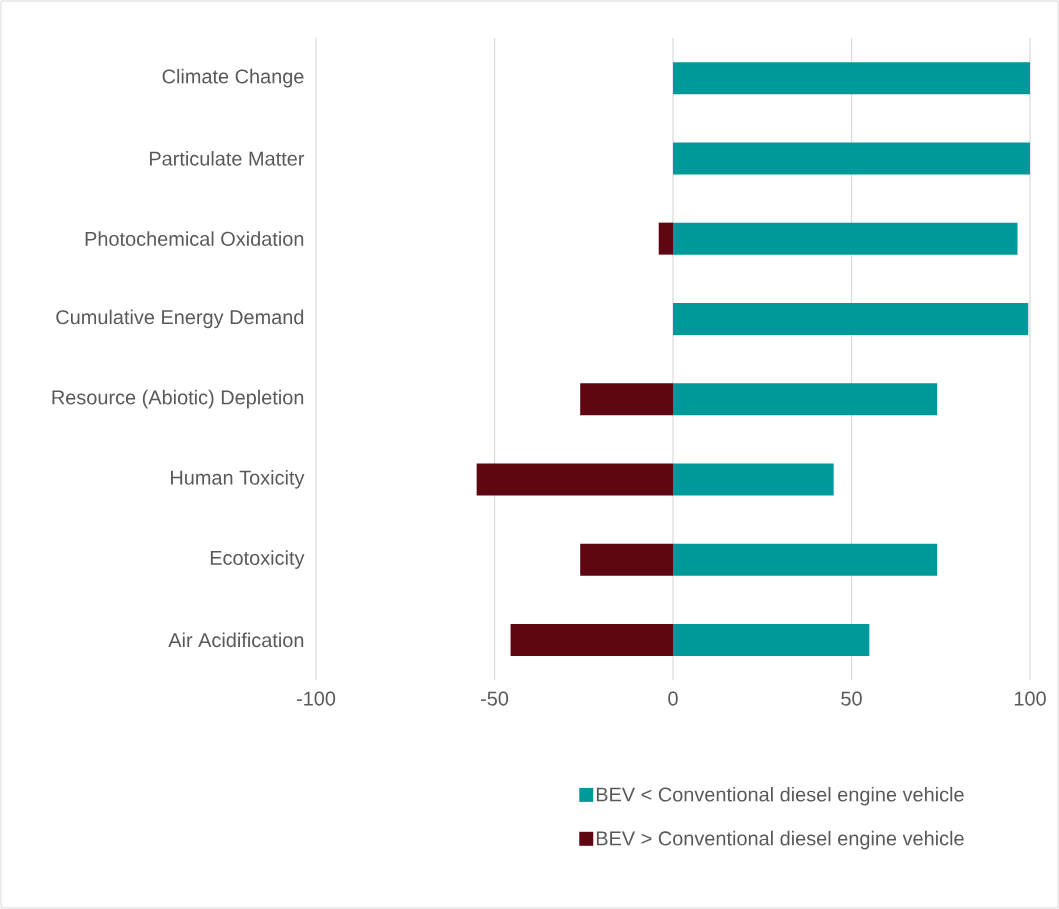 The height and width of the screenshot is (909, 1059). I want to click on y-tick-label: Cumulative Energy Demand, so click(180, 319).